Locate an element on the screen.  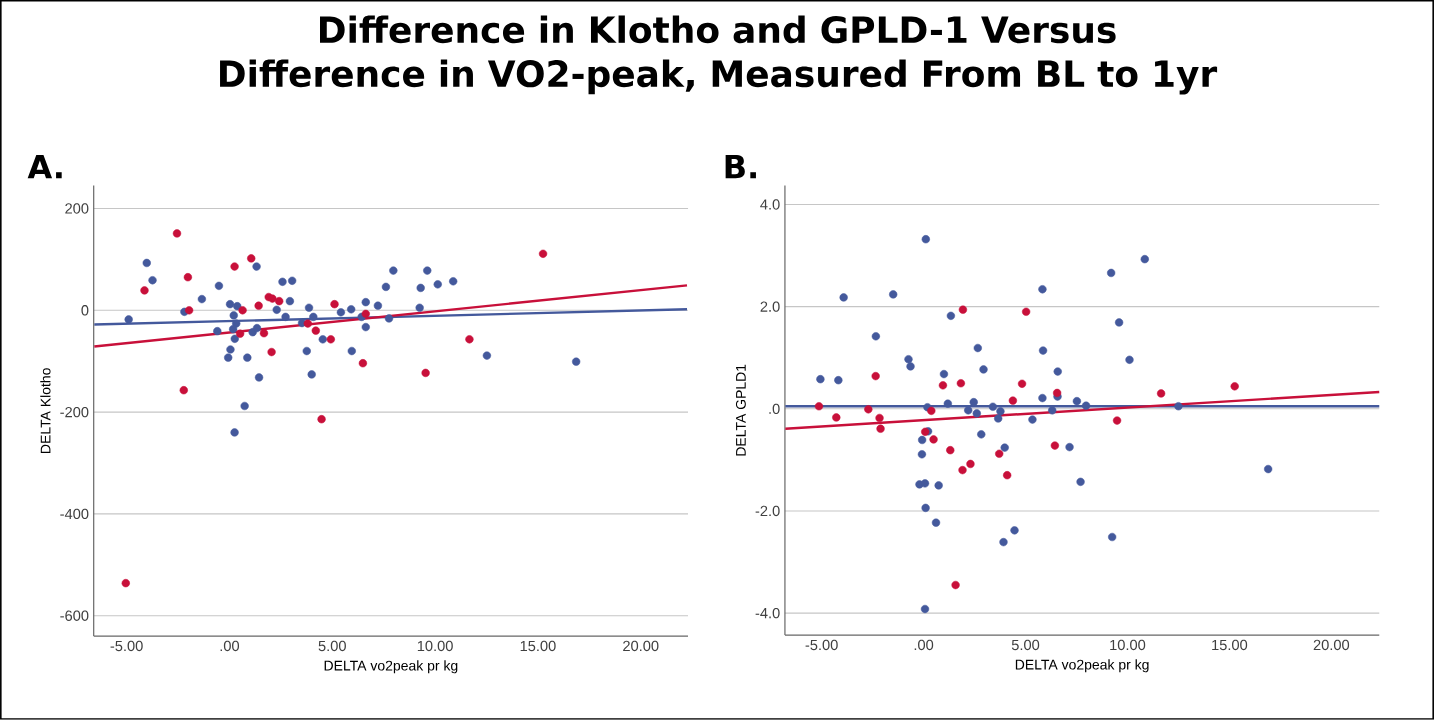
y-tick-label: 2.0 is located at coordinates (770, 306).